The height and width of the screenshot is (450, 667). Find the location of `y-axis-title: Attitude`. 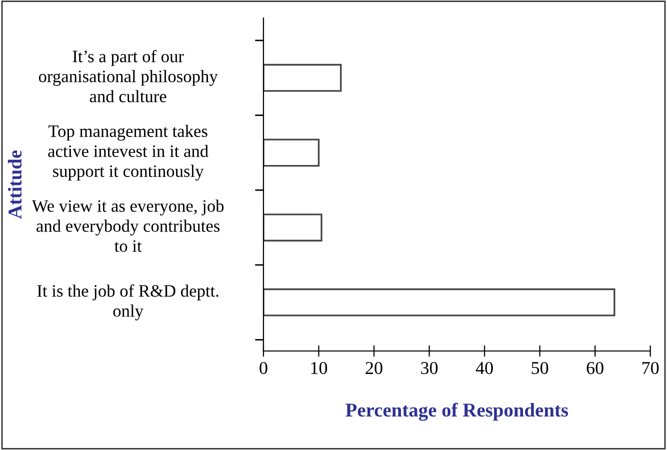

y-axis-title: Attitude is located at coordinates (15, 184).